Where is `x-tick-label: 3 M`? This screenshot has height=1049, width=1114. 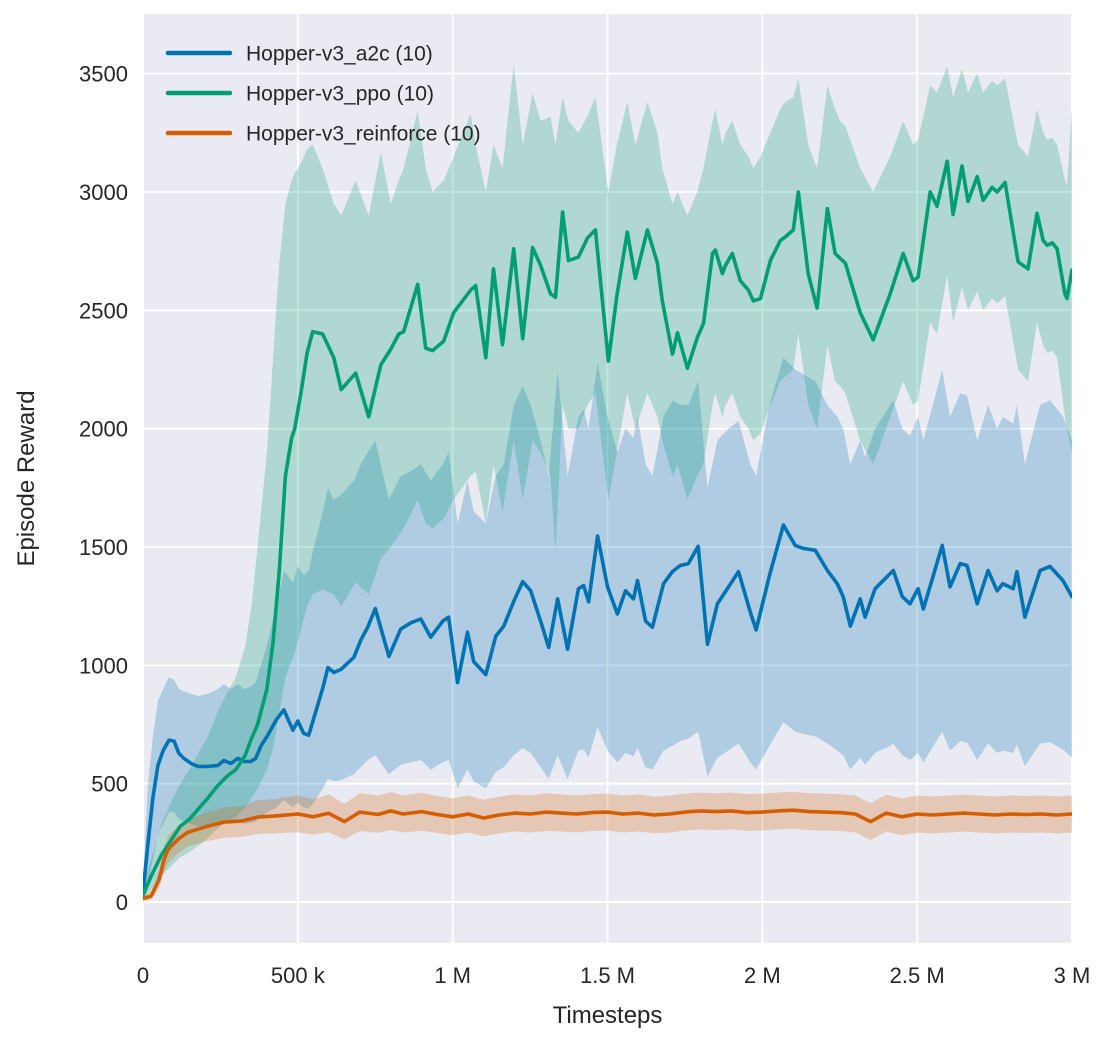
x-tick-label: 3 M is located at coordinates (1072, 975).